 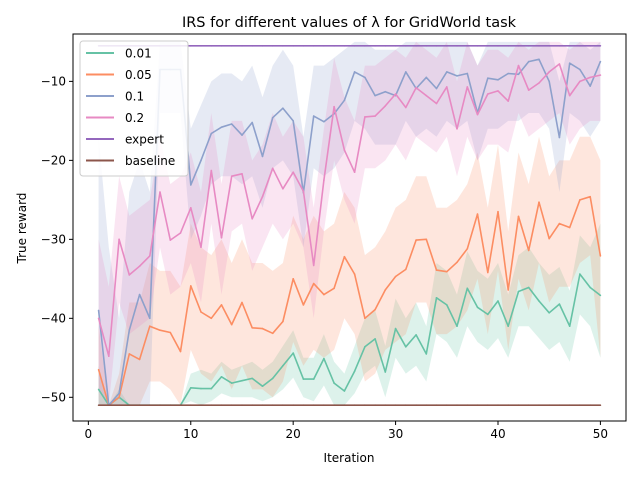 I want to click on y-axis-label: True reward, so click(x=22, y=229).